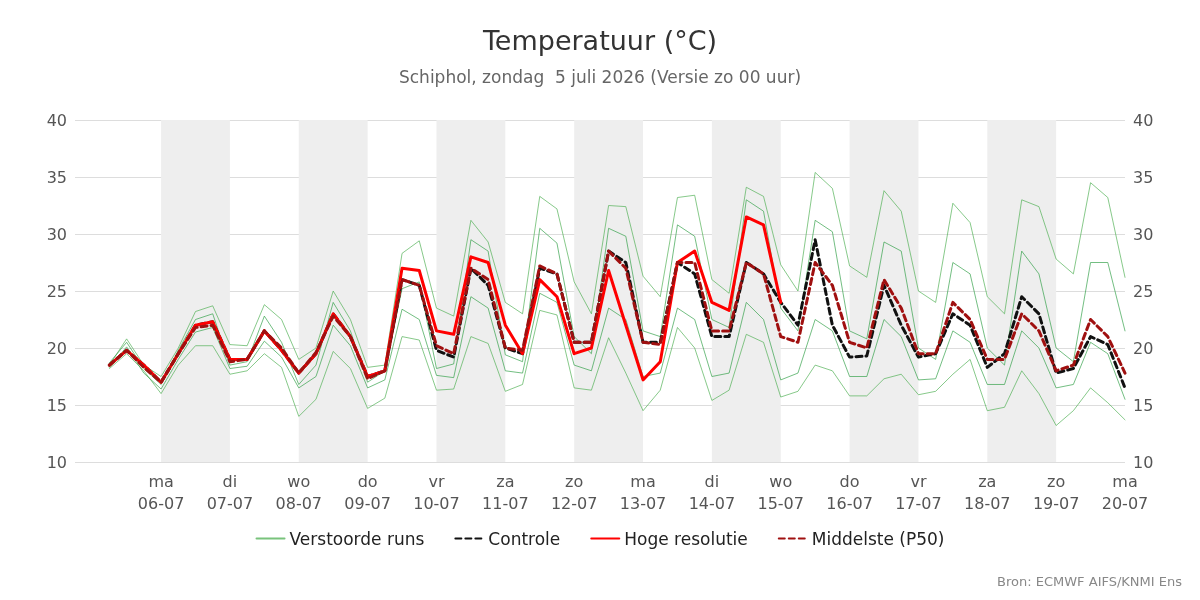 The height and width of the screenshot is (600, 1200). What do you see at coordinates (505, 492) in the screenshot?
I see `x-tick-label: za 11-07` at bounding box center [505, 492].